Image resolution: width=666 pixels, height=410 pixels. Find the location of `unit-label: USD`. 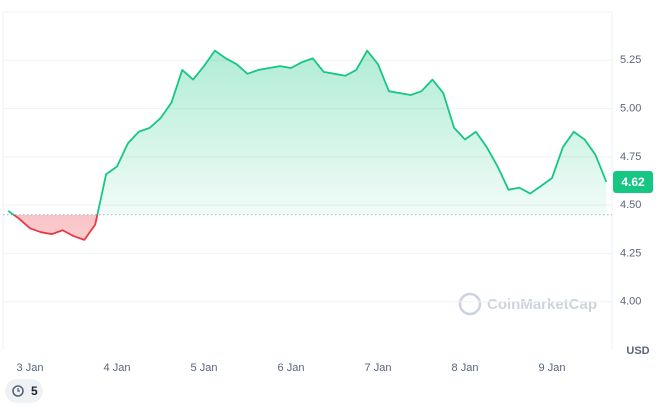

unit-label: USD is located at coordinates (637, 351).